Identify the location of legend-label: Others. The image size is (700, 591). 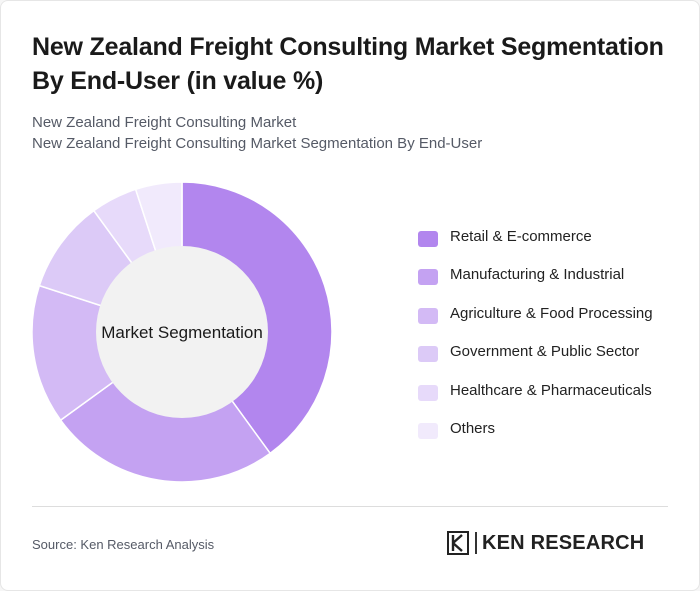
(473, 428).